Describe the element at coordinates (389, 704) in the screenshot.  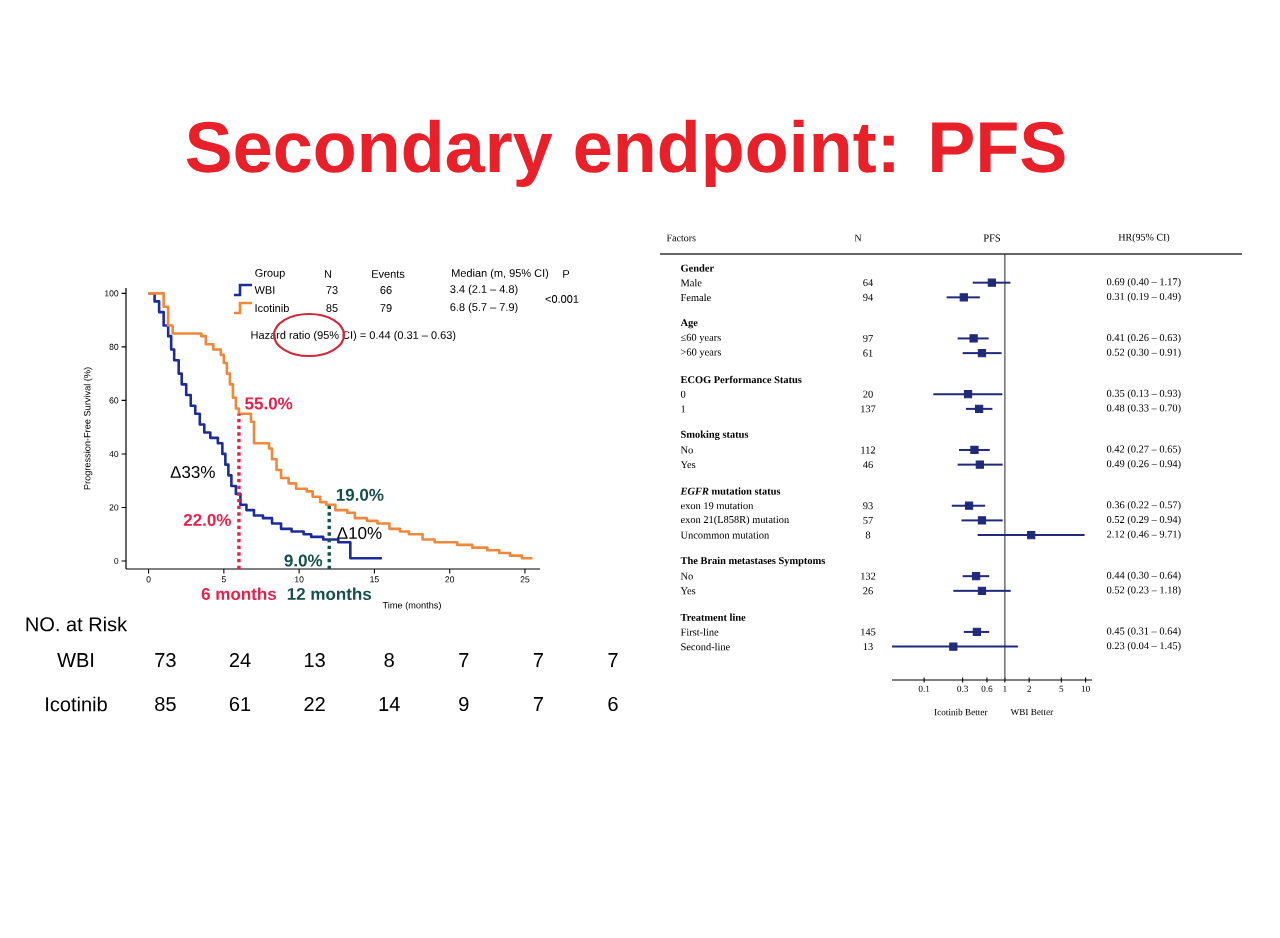
I see `text: 14` at that location.